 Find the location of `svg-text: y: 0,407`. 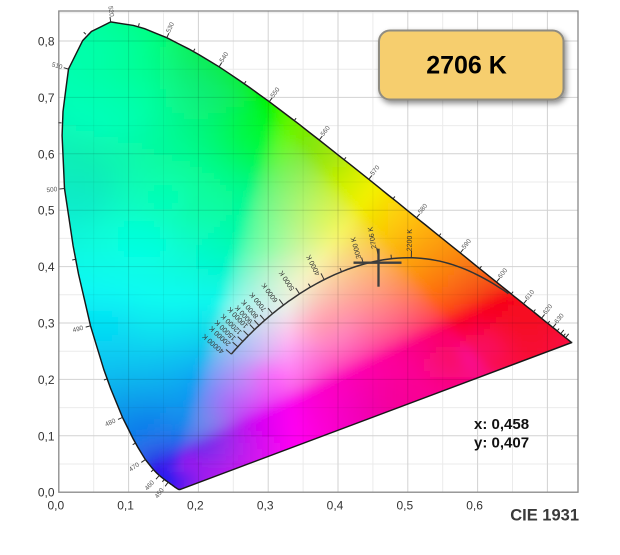

svg-text: y: 0,407 is located at coordinates (501, 443).